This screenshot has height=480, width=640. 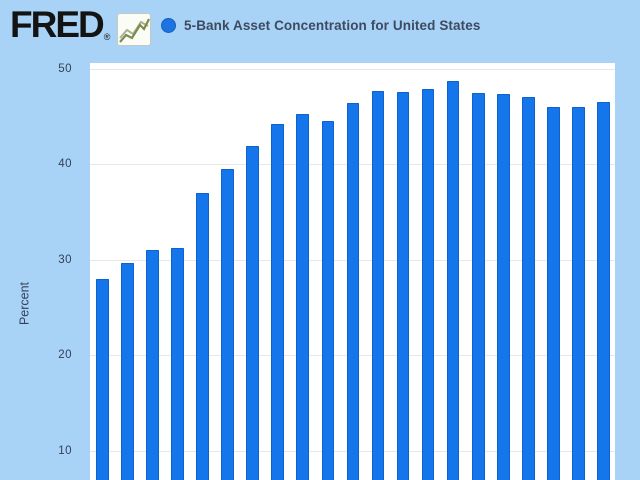 What do you see at coordinates (65, 164) in the screenshot?
I see `y-tick-label-40: 40` at bounding box center [65, 164].